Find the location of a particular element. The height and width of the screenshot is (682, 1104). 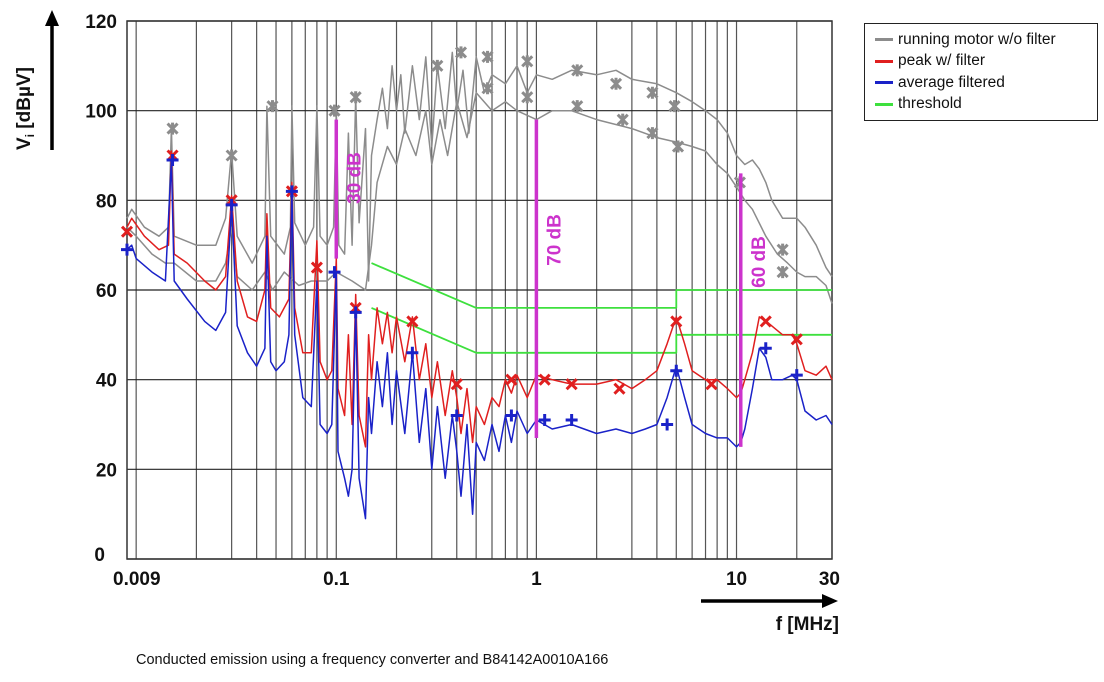

legend-item: average filtered is located at coordinates (986, 83).